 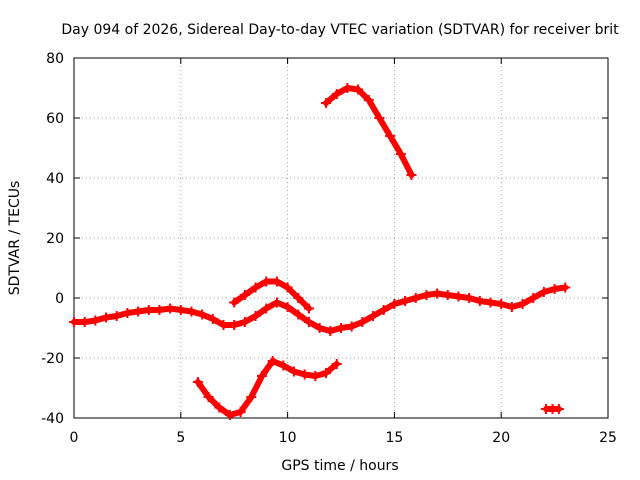 I want to click on y-tick-label: 0, so click(x=59, y=299).